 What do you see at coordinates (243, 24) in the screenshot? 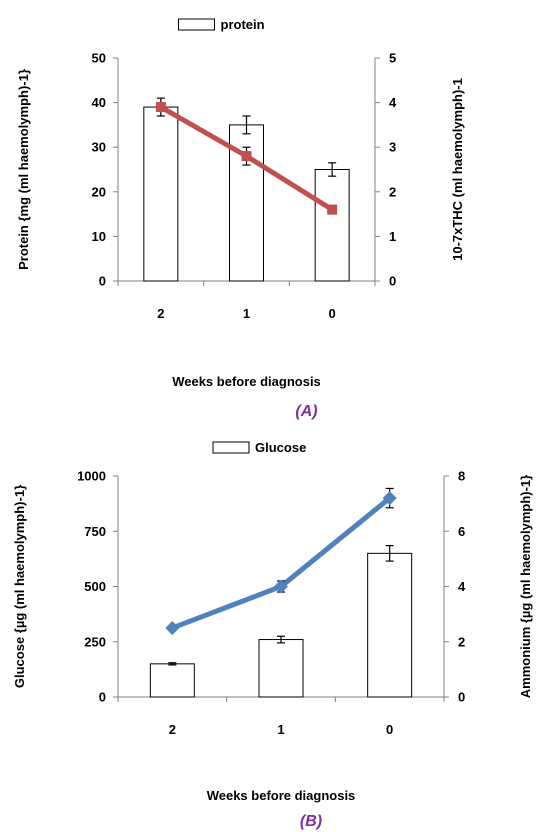
I see `legend-label: protein` at bounding box center [243, 24].